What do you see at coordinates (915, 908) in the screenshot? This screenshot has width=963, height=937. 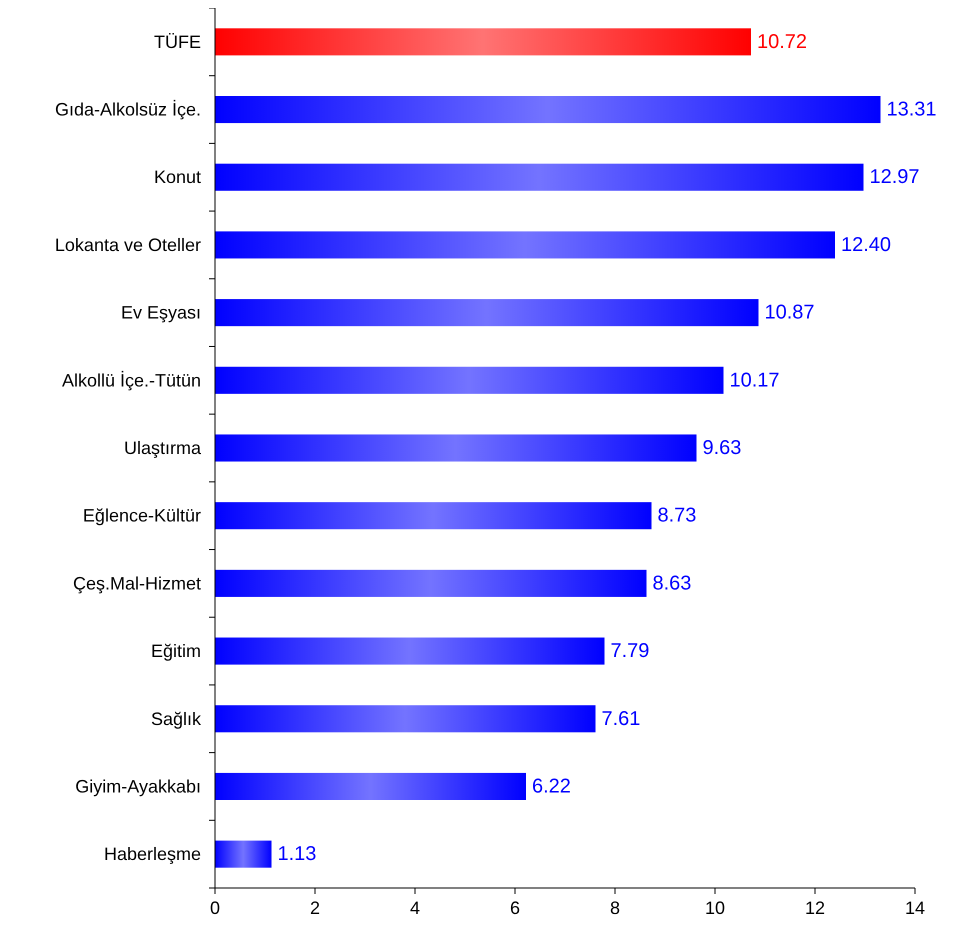 I see `x-tick-label: 14` at bounding box center [915, 908].